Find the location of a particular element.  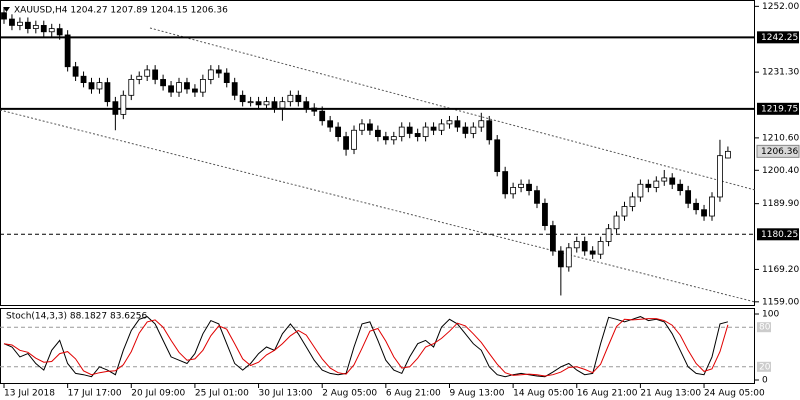

x-tick-label: 25 Jul 01:00 is located at coordinates (222, 394).